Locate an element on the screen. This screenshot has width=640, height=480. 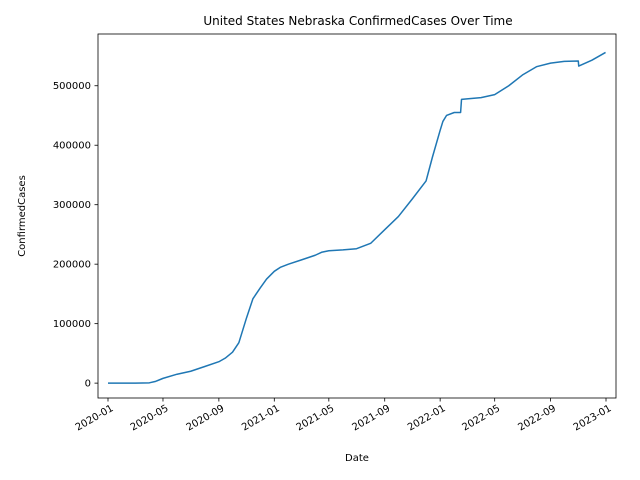
x-tick-label: 2023-01 is located at coordinates (593, 418).